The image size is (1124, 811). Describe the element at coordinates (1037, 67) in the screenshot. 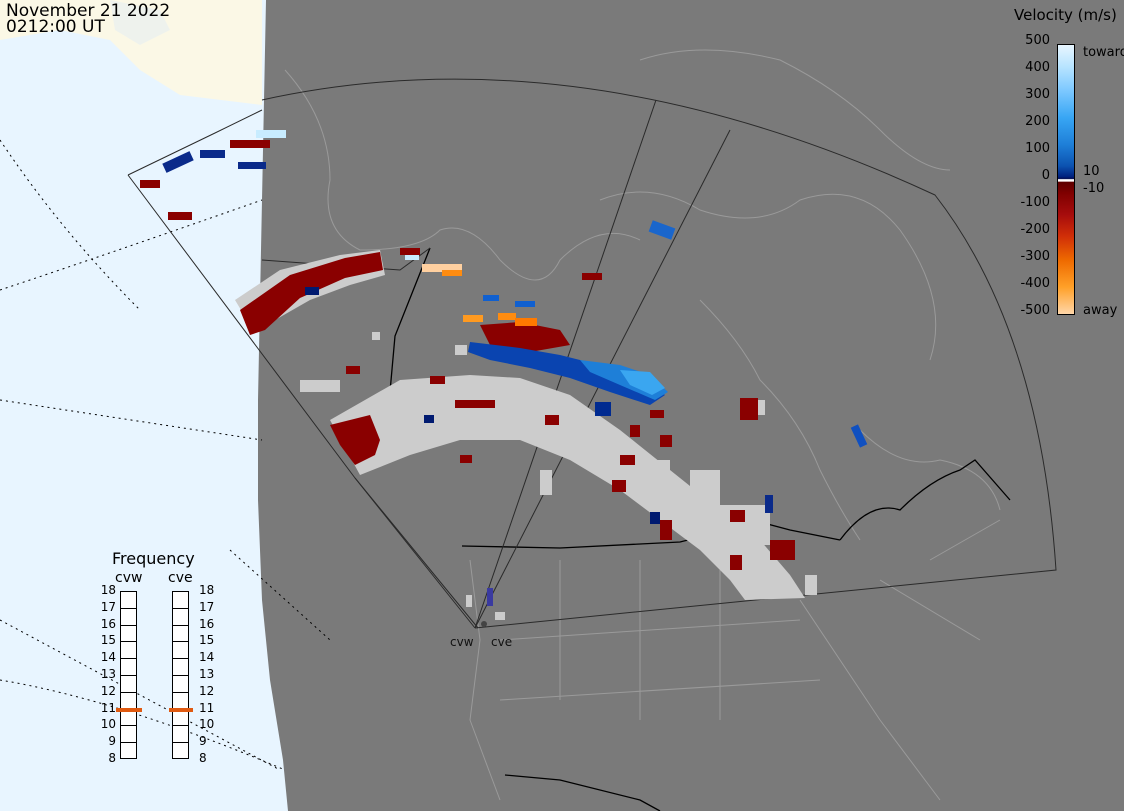

I see `colorbar-tick: 400` at that location.